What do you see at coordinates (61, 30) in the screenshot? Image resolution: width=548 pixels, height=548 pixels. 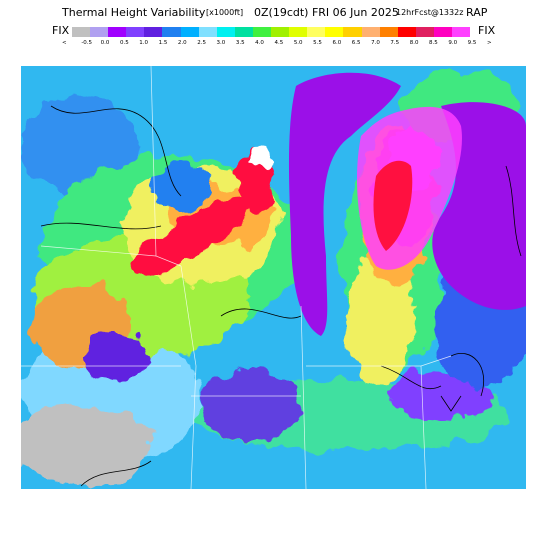 I see `fix-left-label: FIX` at bounding box center [61, 30].